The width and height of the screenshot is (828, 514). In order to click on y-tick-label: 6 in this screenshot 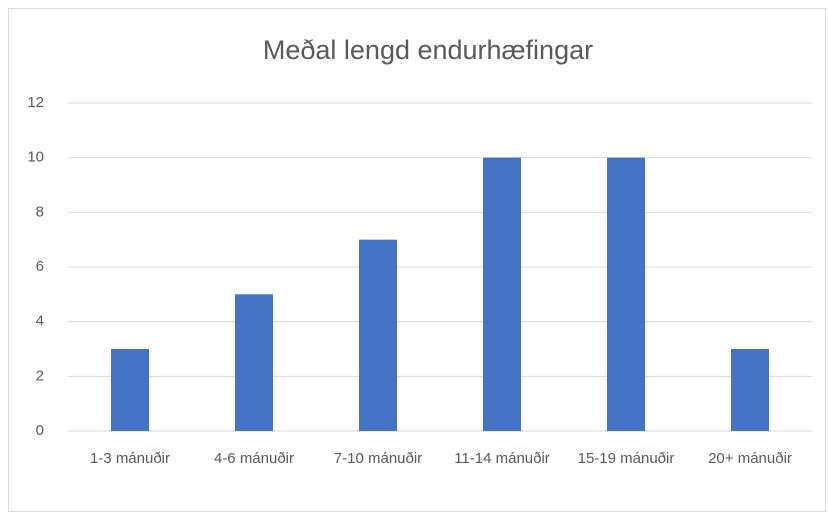, I will do `click(40, 266)`.